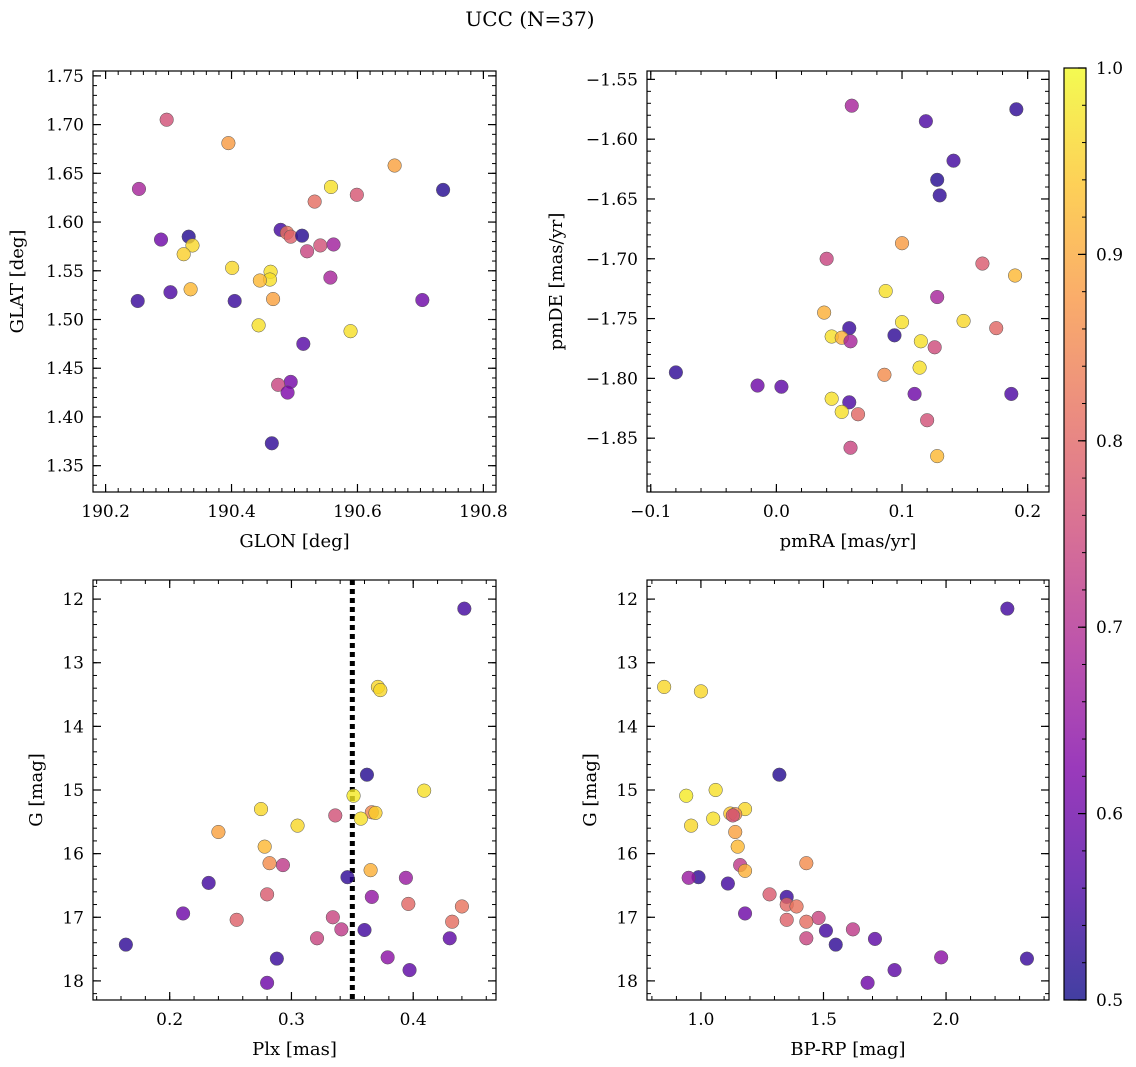  Describe the element at coordinates (627, 982) in the screenshot. I see `y-tick-label: 18` at that location.